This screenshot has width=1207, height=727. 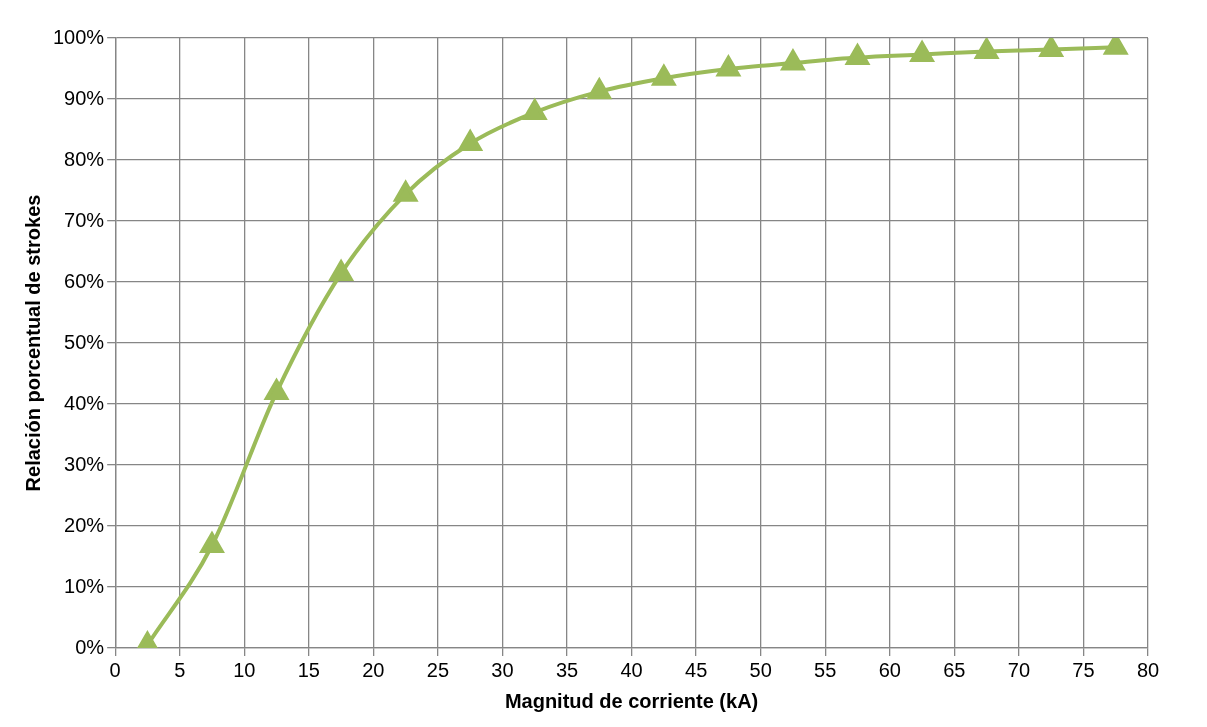 What do you see at coordinates (244, 669) in the screenshot?
I see `x-tick-label: 10` at bounding box center [244, 669].